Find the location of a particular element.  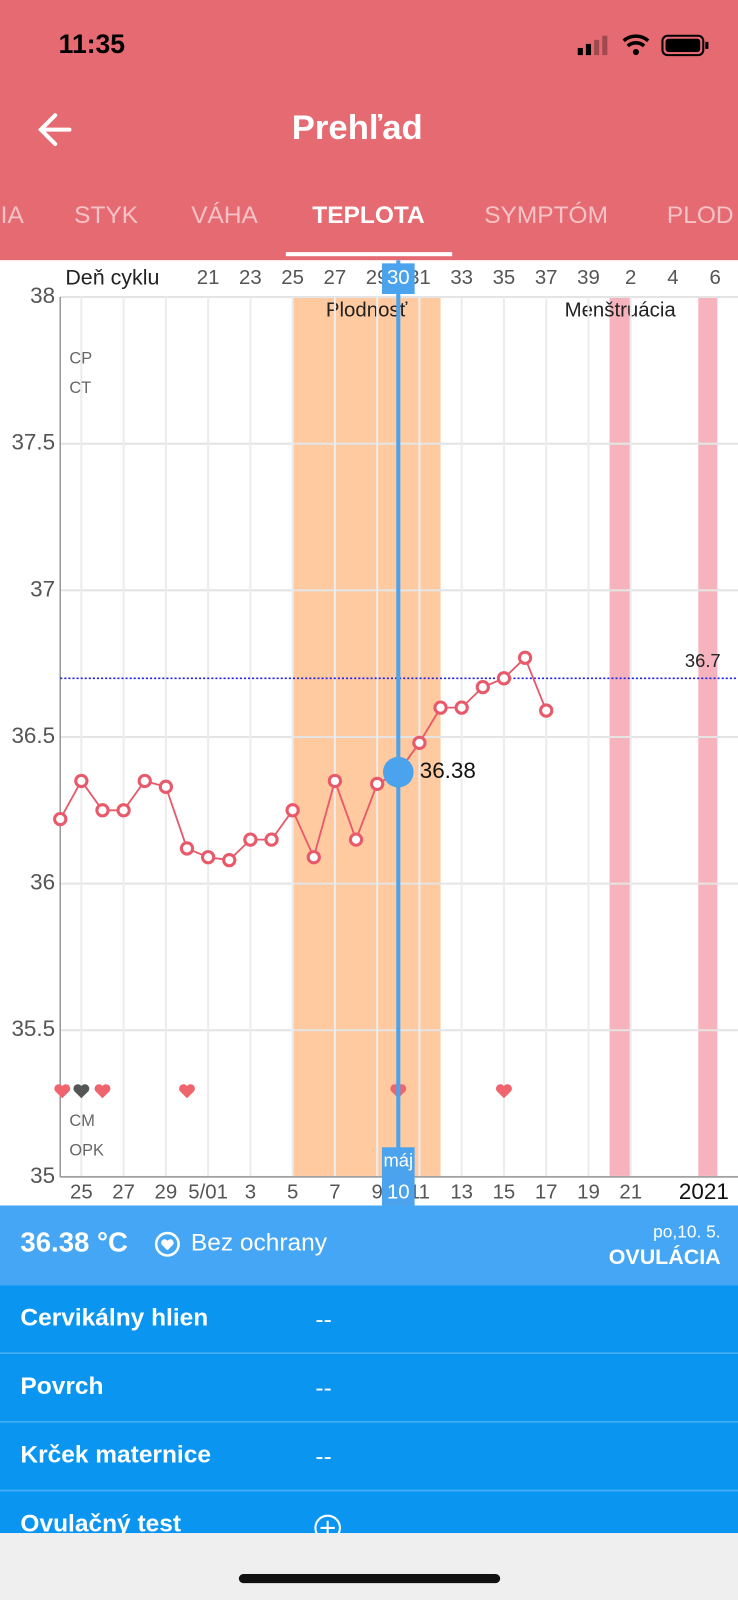

y-tick-label: 36 is located at coordinates (42, 882).